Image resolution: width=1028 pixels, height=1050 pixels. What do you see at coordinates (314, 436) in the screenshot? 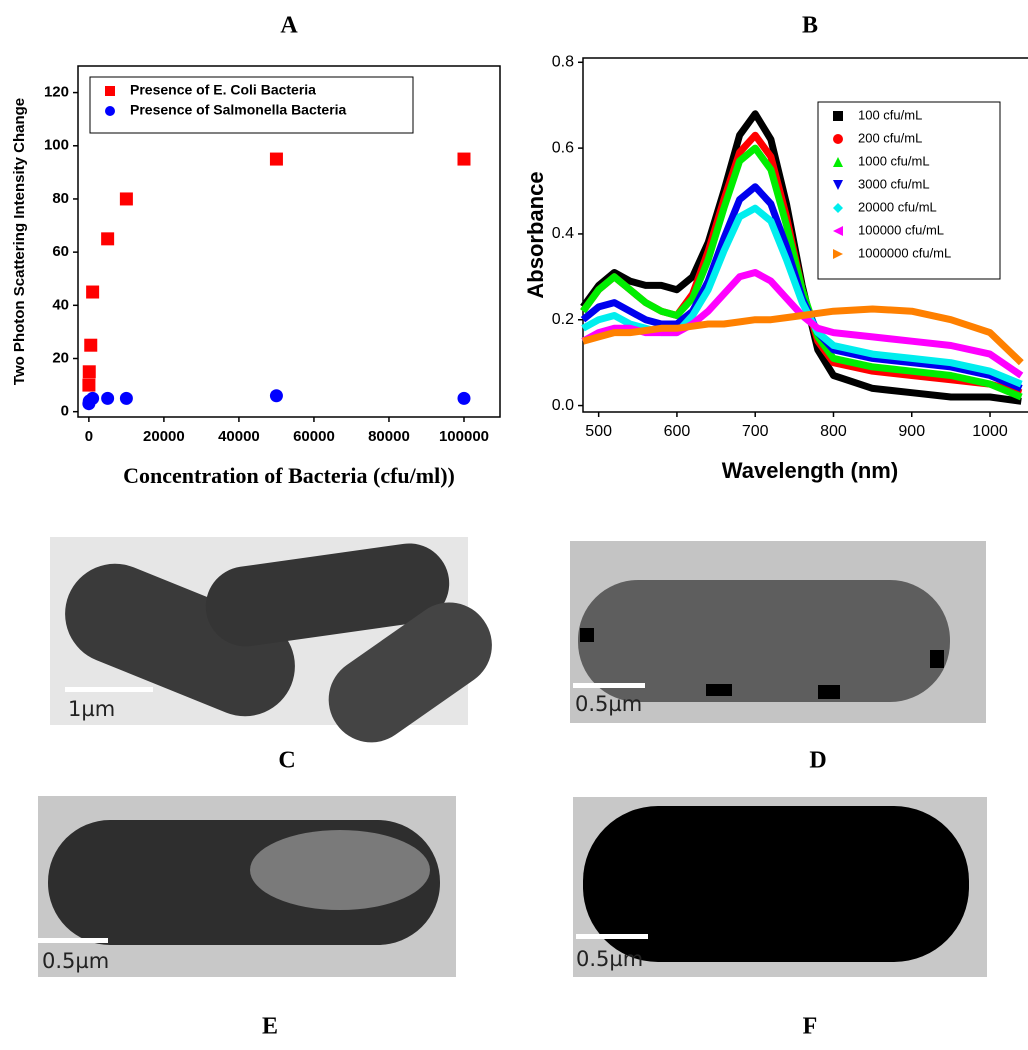
I see `x-tick-label: 60000` at bounding box center [314, 436].